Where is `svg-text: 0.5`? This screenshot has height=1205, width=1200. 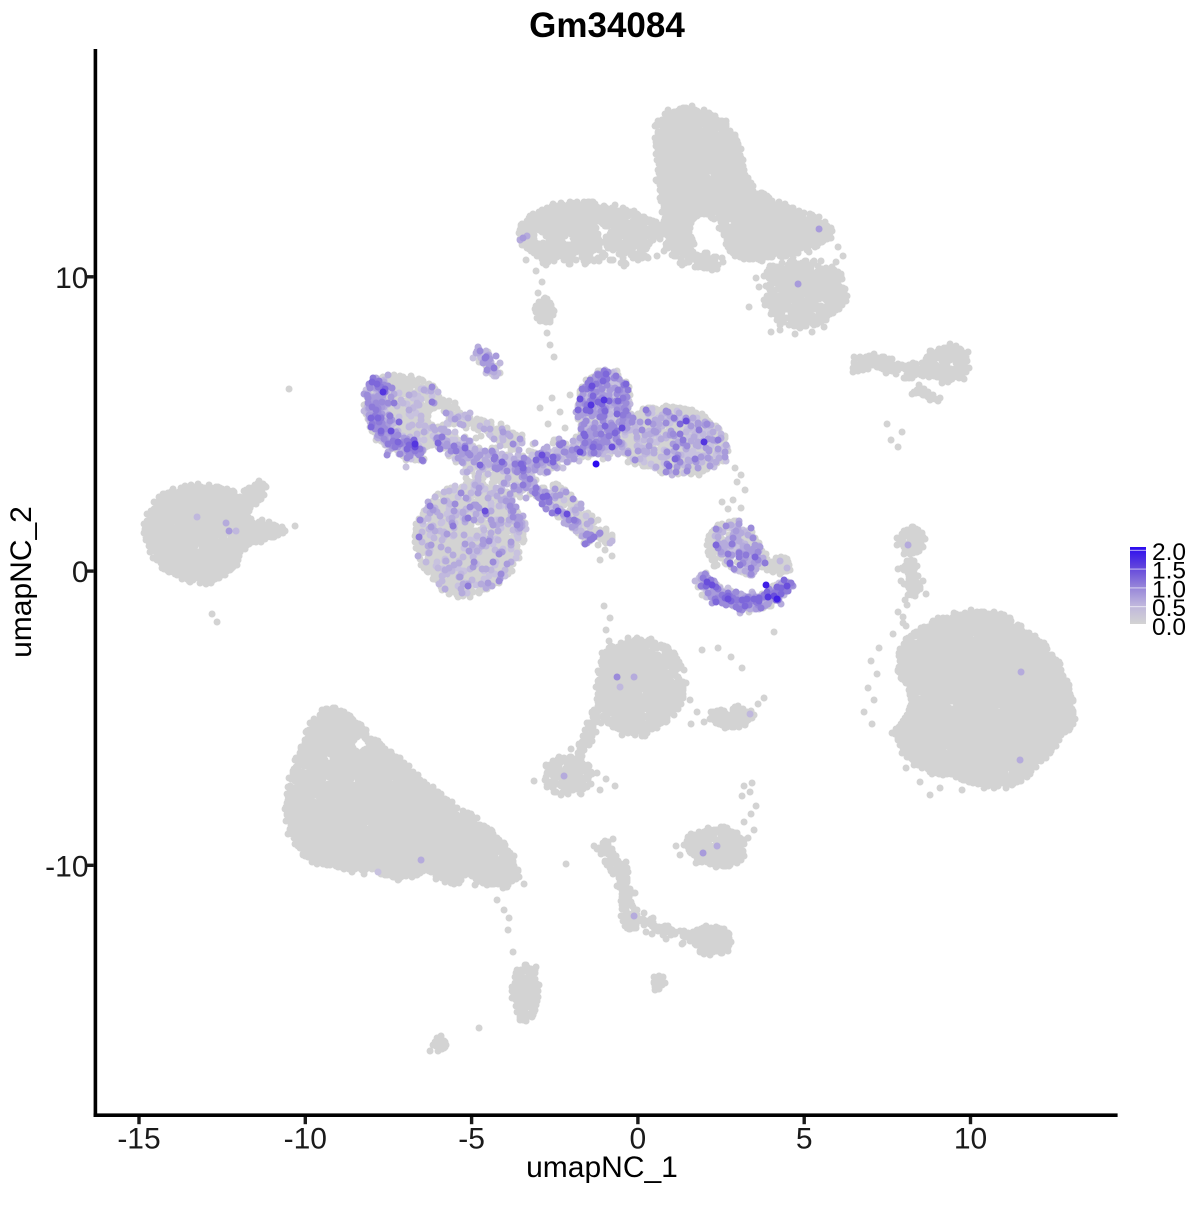
svg-text: 0.5 is located at coordinates (1169, 608).